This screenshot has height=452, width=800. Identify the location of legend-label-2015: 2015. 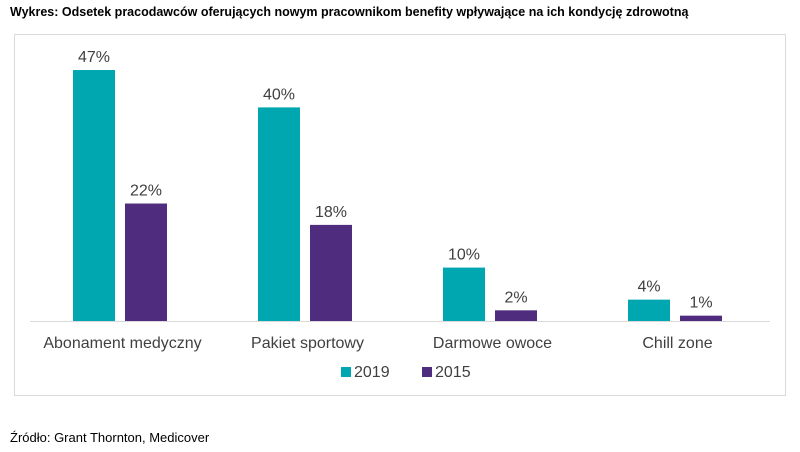
(453, 372).